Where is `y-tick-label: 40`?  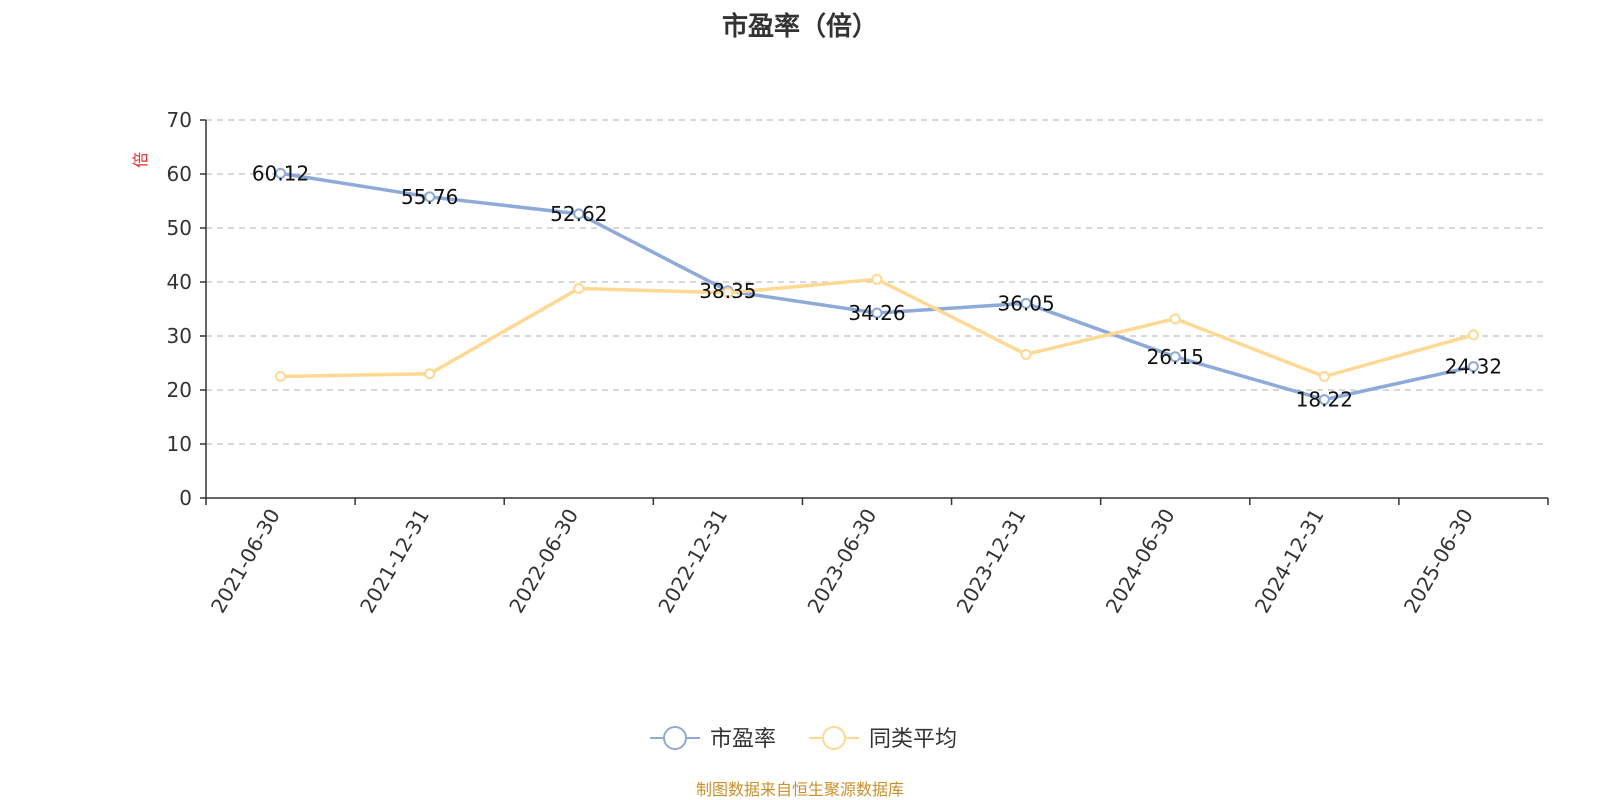
y-tick-label: 40 is located at coordinates (179, 282).